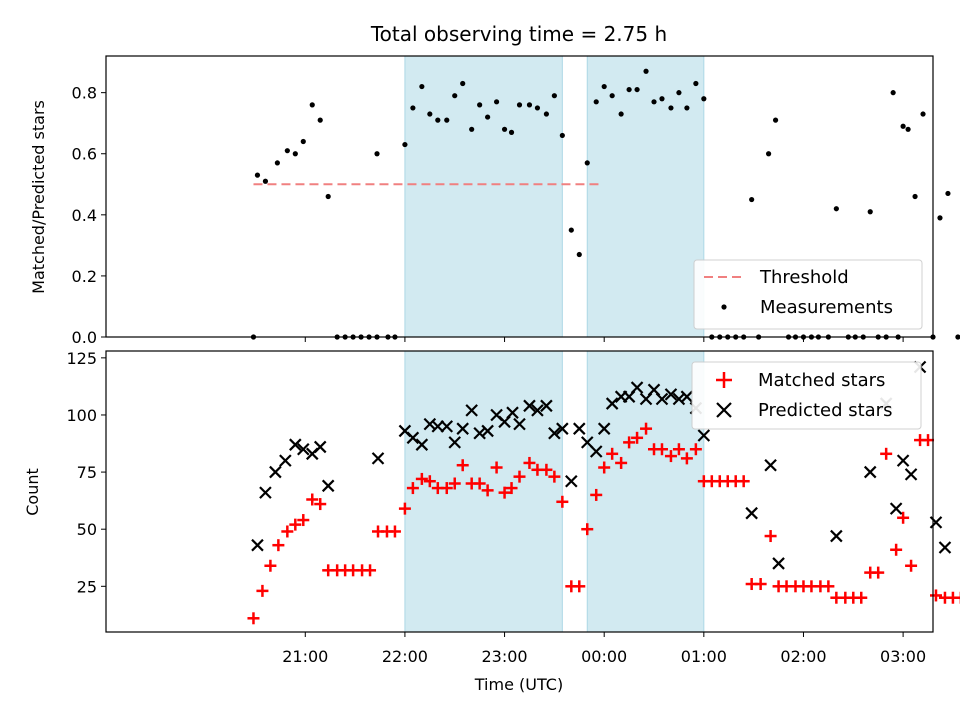 This screenshot has width=960, height=720. I want to click on x-tick-label: 03:00, so click(903, 656).